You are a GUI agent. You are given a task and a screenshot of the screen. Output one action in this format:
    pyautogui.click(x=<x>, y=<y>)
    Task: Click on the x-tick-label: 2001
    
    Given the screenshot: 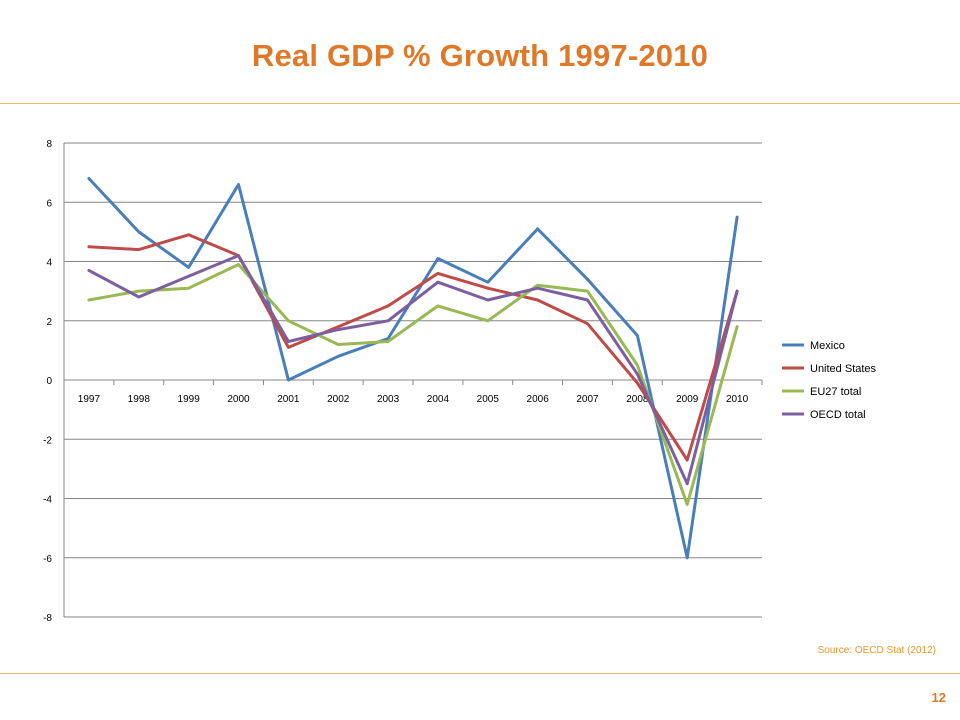 What is the action you would take?
    pyautogui.click(x=288, y=399)
    